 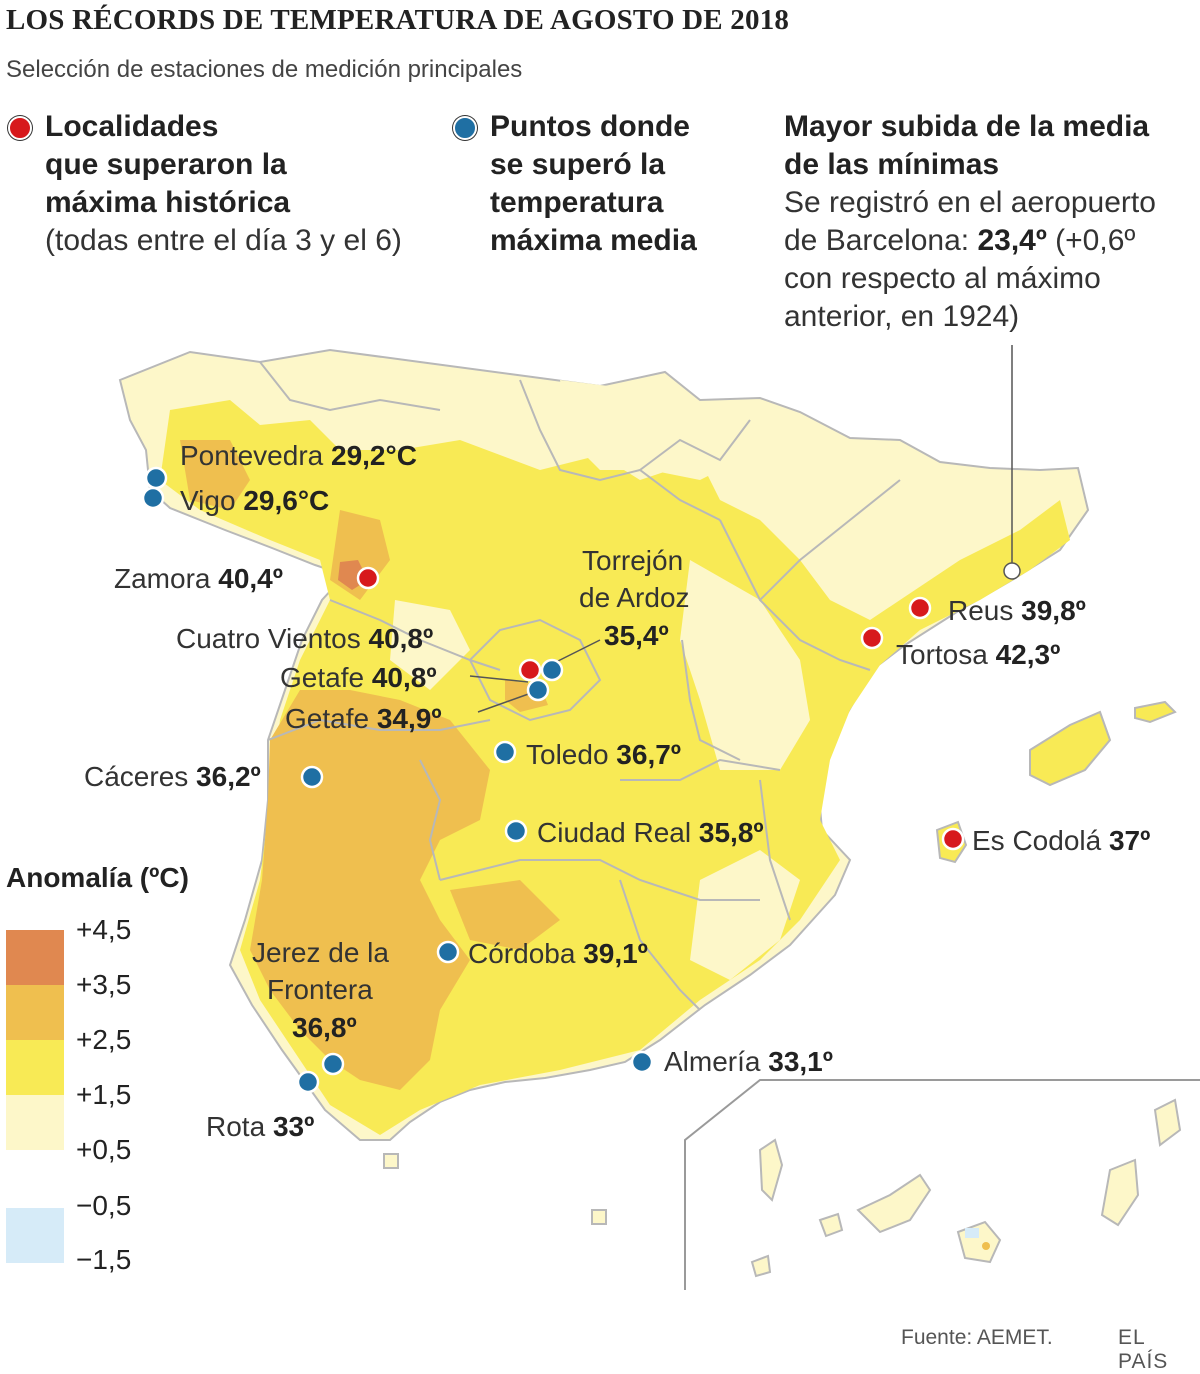 What do you see at coordinates (104, 1205) in the screenshot?
I see `scale-label: −0,5` at bounding box center [104, 1205].